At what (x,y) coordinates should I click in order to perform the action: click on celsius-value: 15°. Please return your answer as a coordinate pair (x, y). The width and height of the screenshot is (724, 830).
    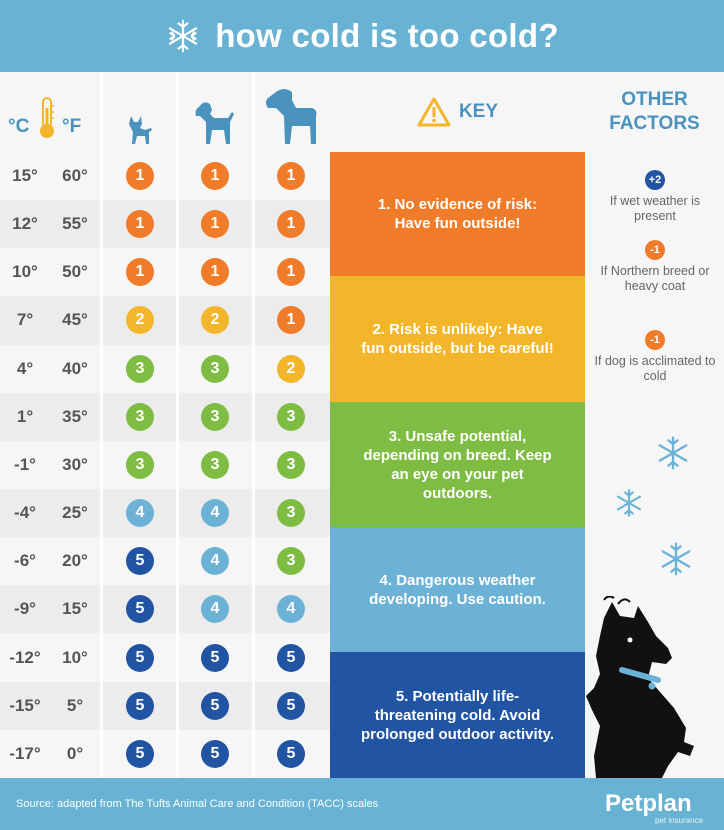
    Looking at the image, I should click on (25, 175).